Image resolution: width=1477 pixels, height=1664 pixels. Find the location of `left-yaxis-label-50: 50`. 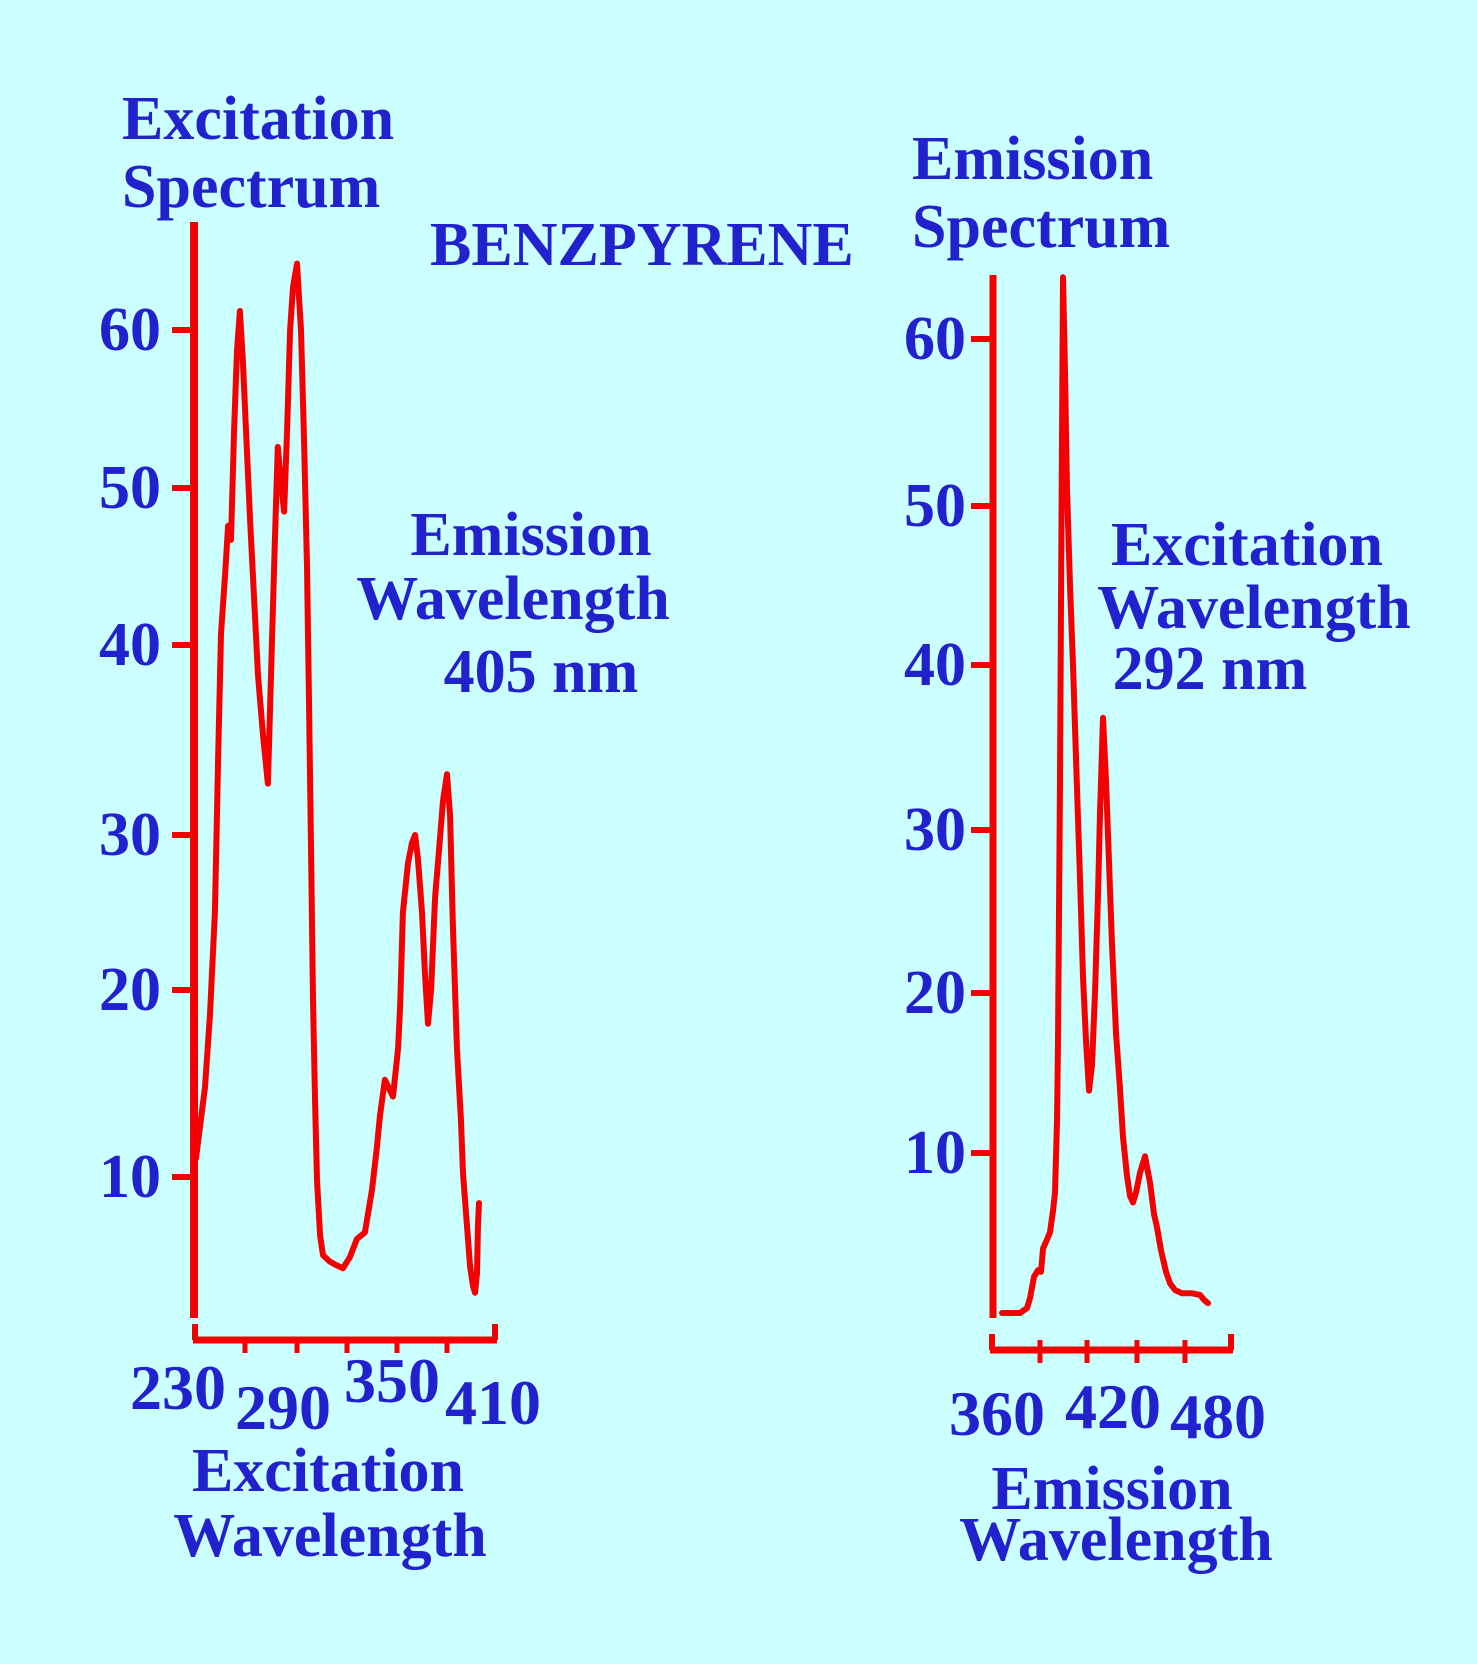

left-yaxis-label-50: 50 is located at coordinates (130, 488).